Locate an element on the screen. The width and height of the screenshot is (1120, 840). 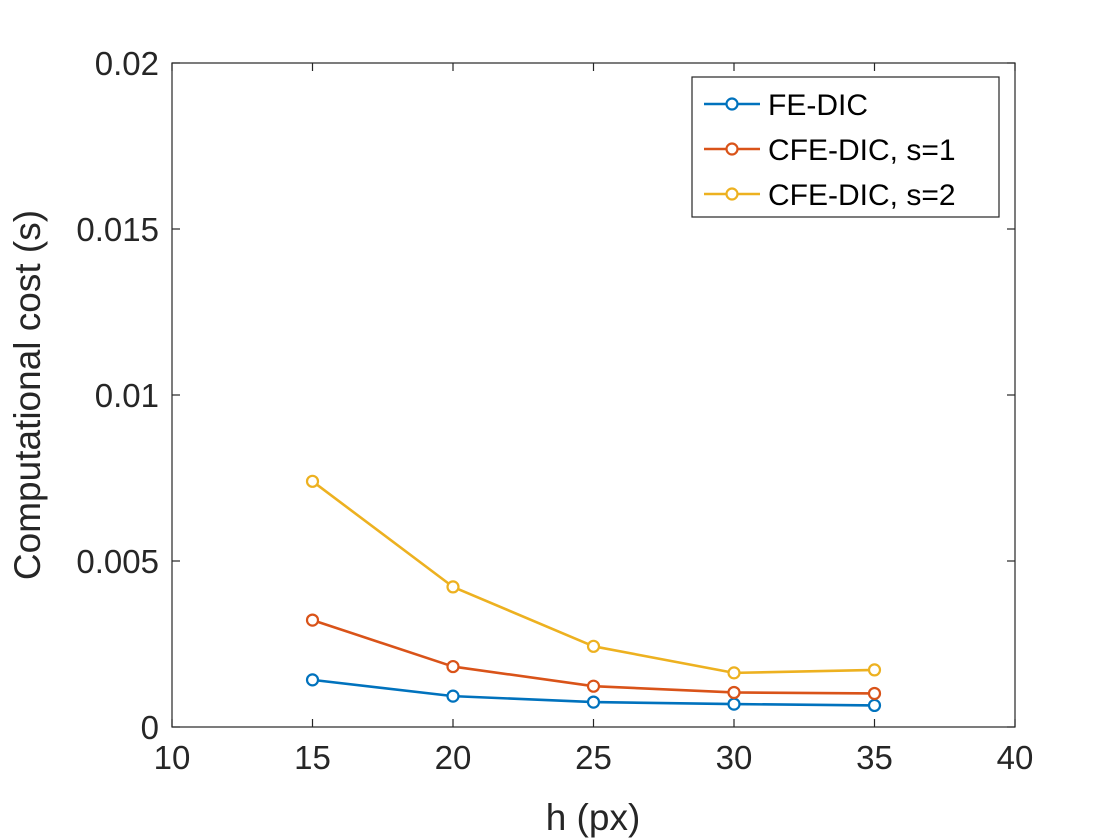
x-axis-title: h (px) is located at coordinates (593, 817).